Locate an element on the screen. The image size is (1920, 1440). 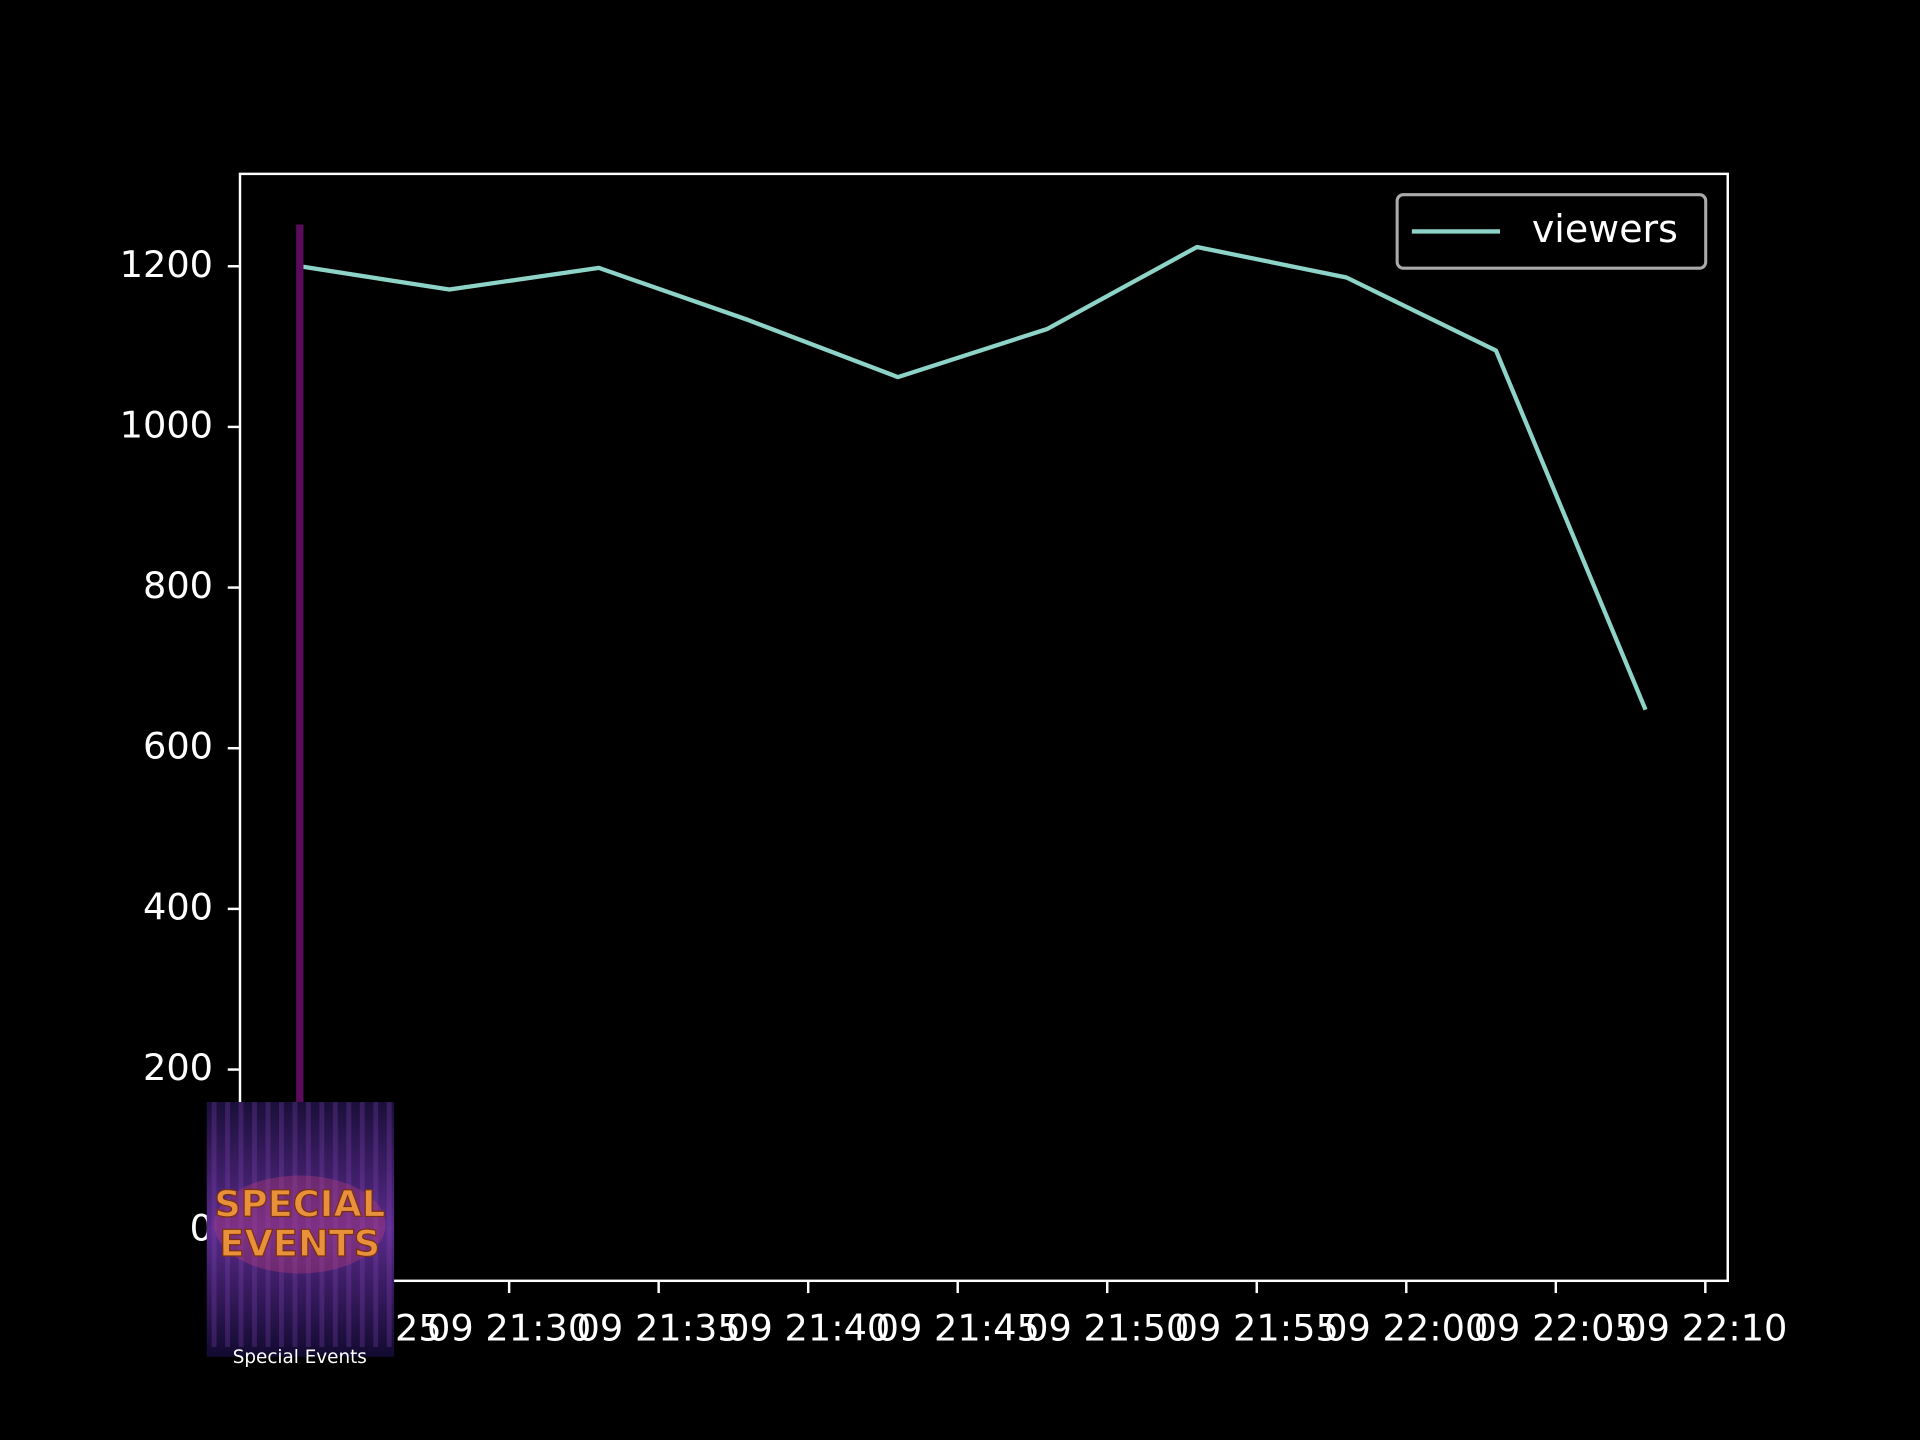
y-tick-label: 200 is located at coordinates (178, 1067).